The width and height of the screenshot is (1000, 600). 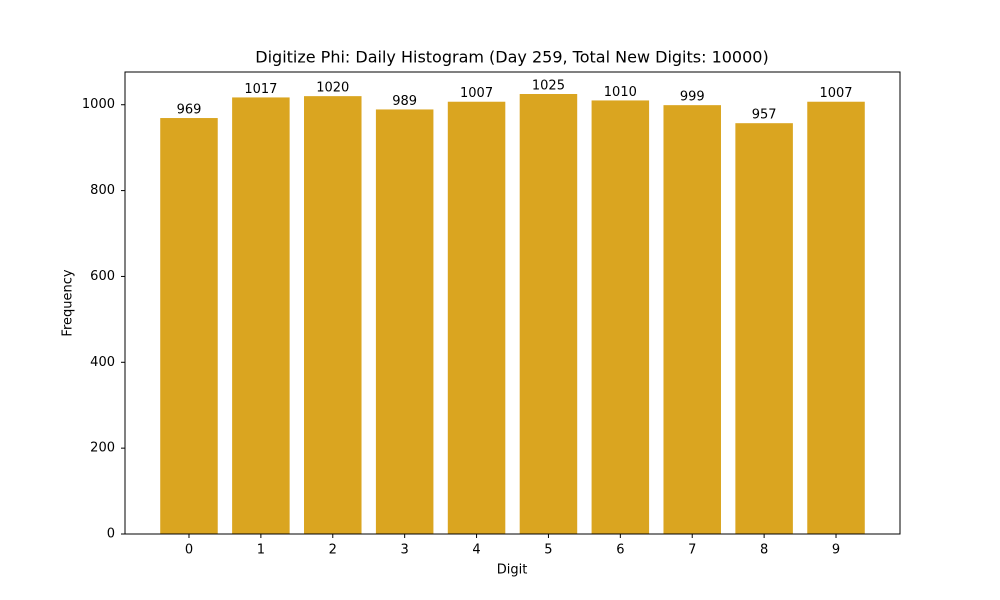 I want to click on x-tick-label: 6, so click(x=620, y=550).